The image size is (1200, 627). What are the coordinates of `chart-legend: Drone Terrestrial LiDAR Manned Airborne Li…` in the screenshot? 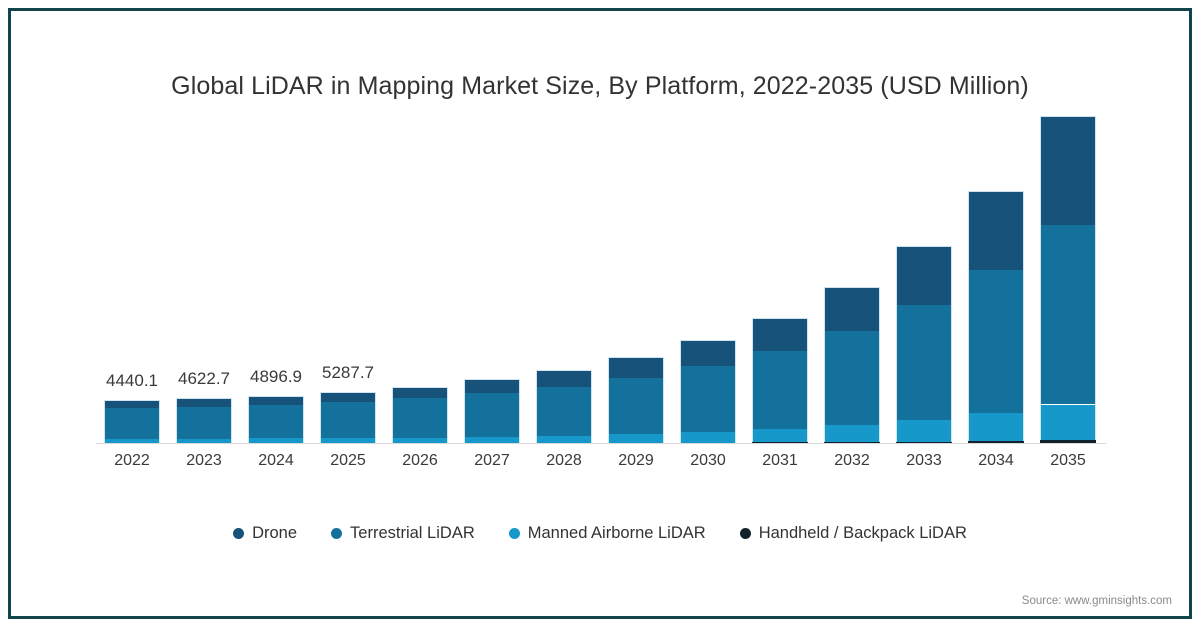 It's located at (600, 533).